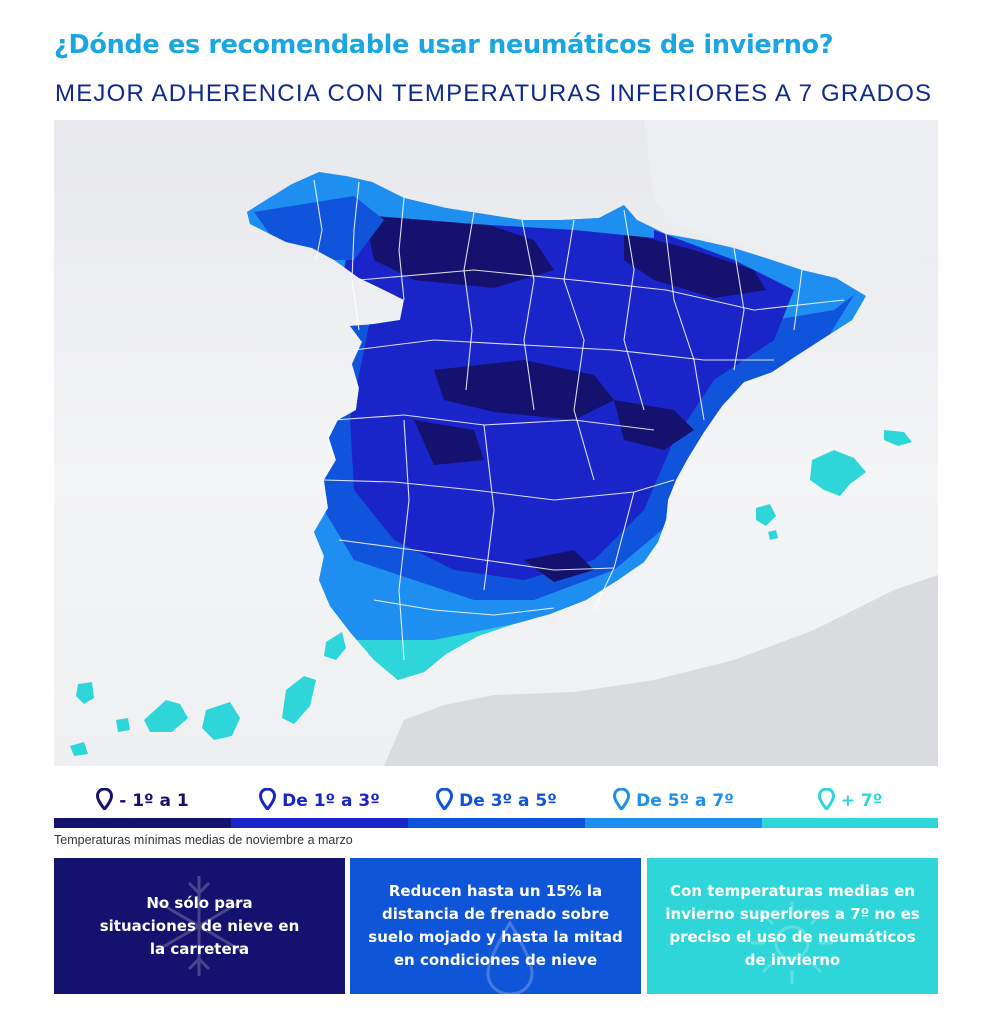 This screenshot has width=989, height=1024. I want to click on balearic-islands, so click(834, 485).